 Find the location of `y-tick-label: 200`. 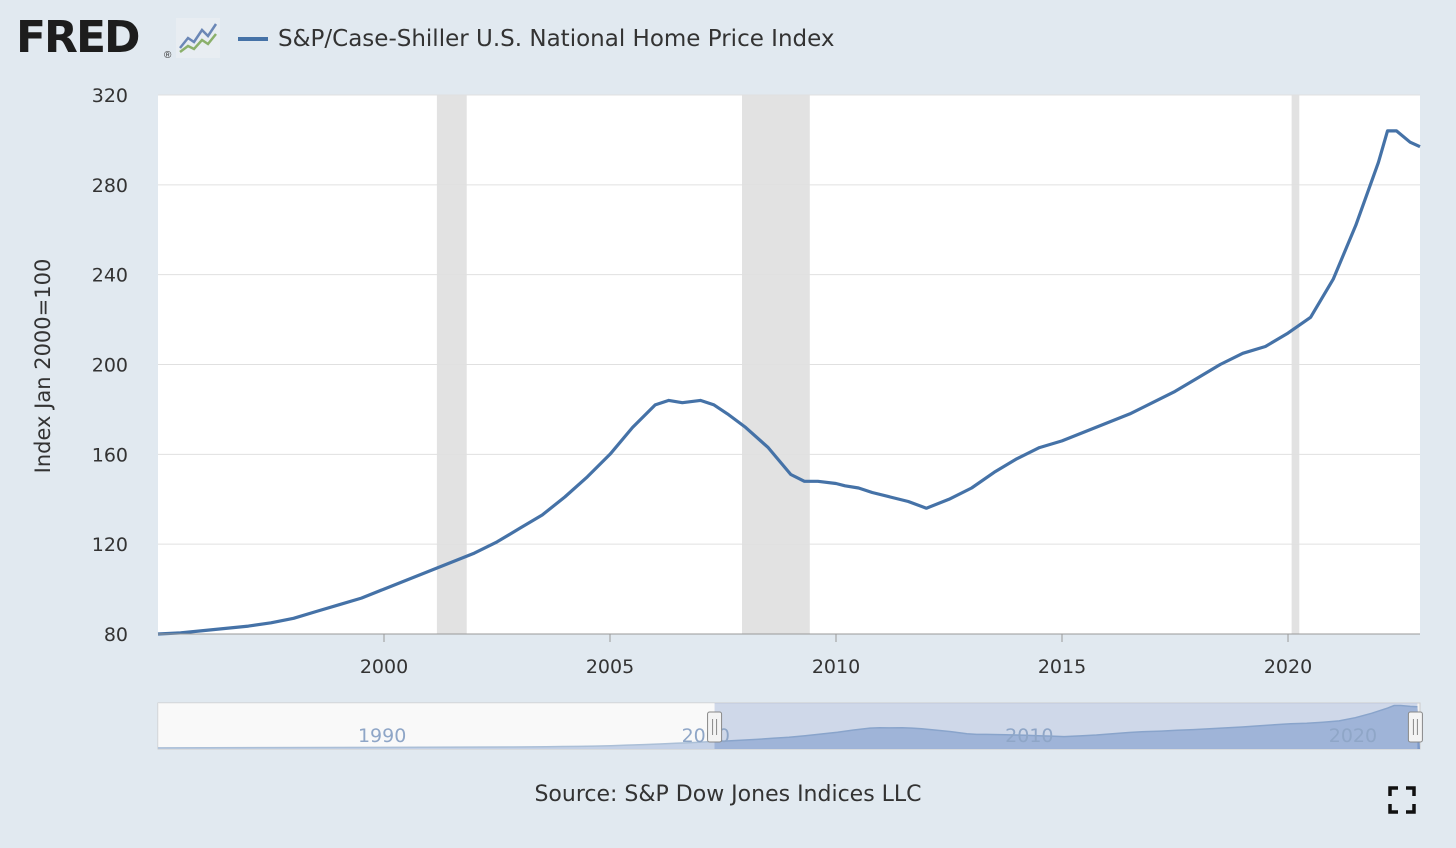

y-tick-label: 200 is located at coordinates (110, 366).